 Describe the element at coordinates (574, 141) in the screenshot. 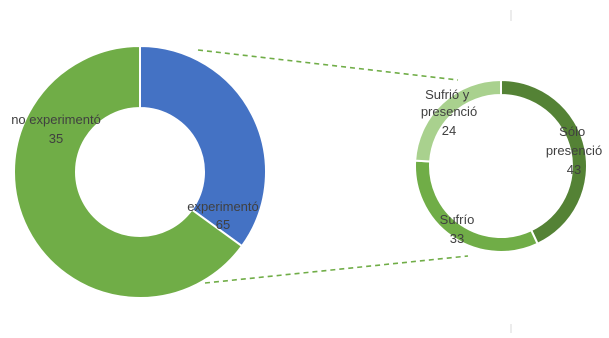

I see `label-solo-presencio: Sólo presenció` at that location.